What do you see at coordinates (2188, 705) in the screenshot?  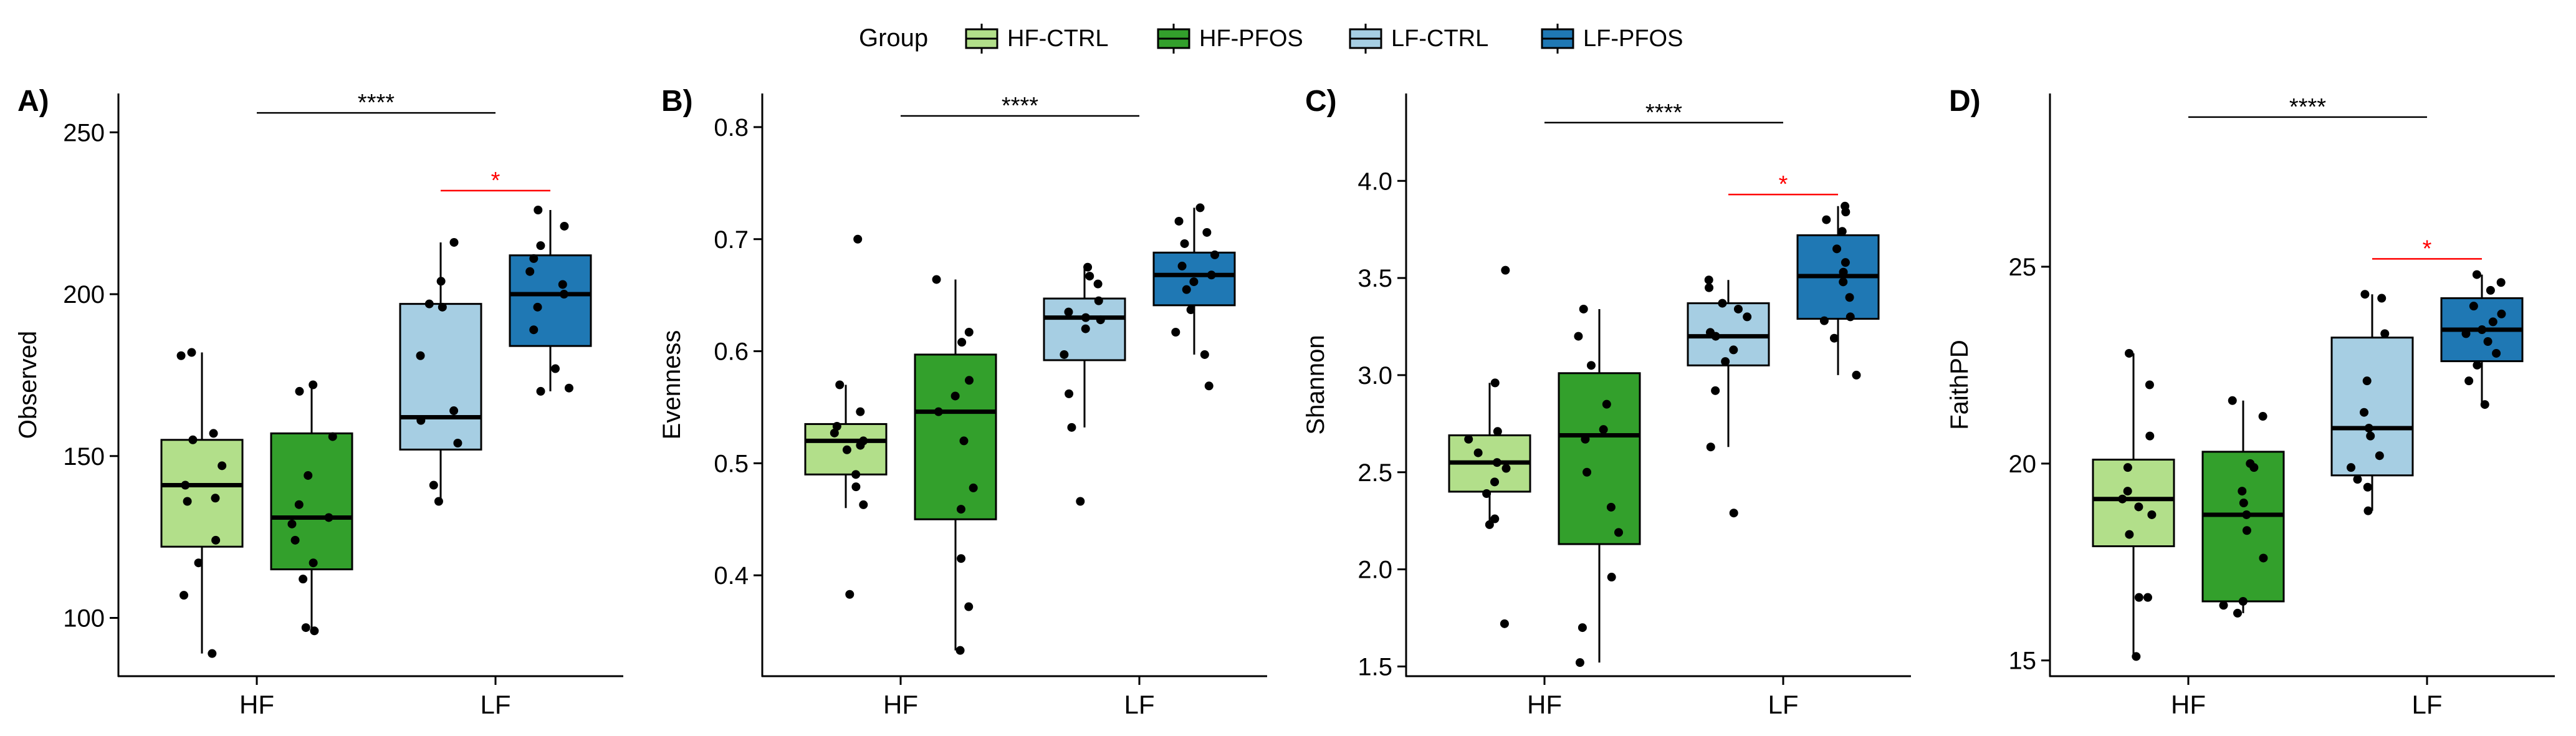 I see `x-tick-label-hf: HF` at bounding box center [2188, 705].